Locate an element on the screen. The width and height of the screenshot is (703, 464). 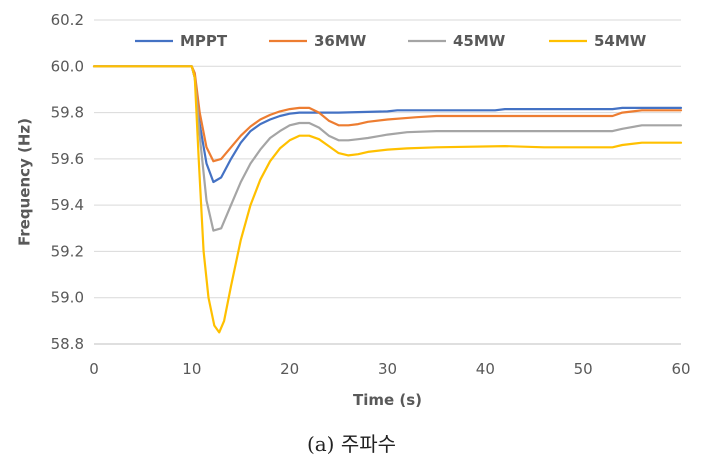
y-axis-title: Frequency (Hz) is located at coordinates (24, 182).